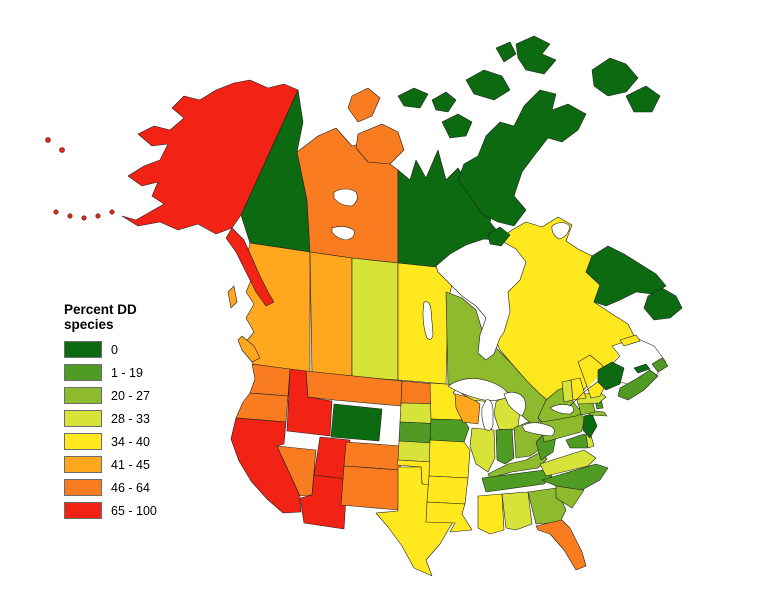 This screenshot has height=594, width=768. What do you see at coordinates (611, 376) in the screenshot?
I see `region-new-brunswick` at bounding box center [611, 376].